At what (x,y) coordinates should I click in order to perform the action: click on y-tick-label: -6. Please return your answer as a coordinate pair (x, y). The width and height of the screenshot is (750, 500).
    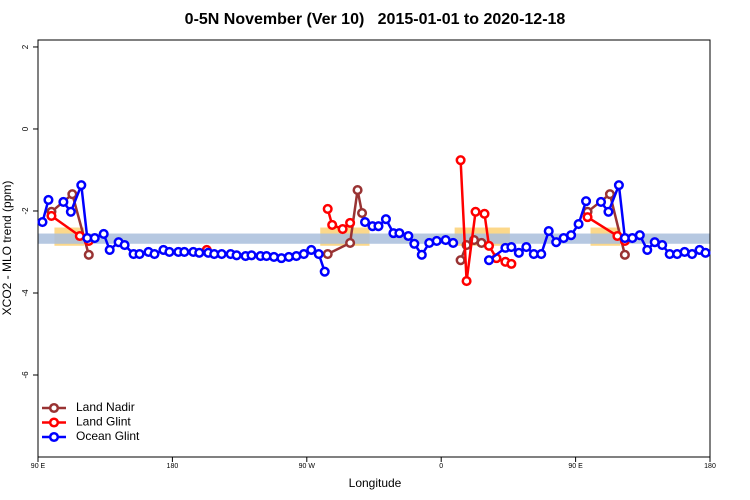
    Looking at the image, I should click on (25, 375).